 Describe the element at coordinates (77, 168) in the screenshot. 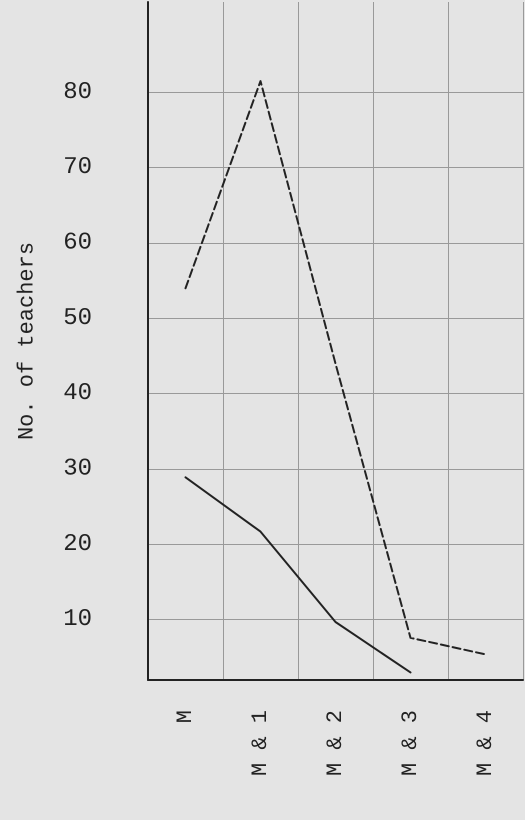

I see `y-tick-label: 70` at that location.